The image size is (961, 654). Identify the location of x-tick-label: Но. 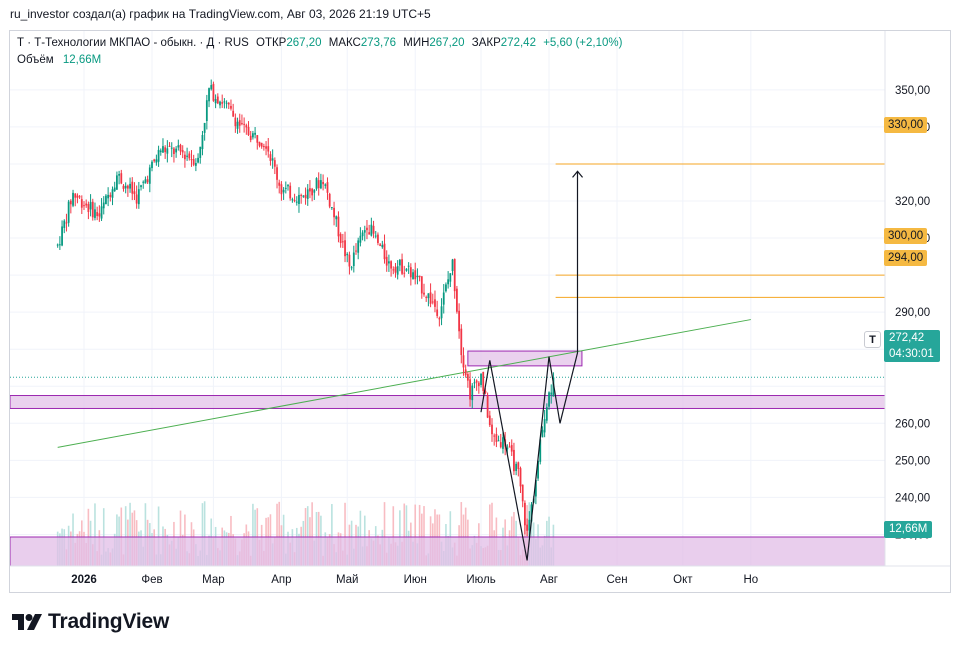
(750, 580).